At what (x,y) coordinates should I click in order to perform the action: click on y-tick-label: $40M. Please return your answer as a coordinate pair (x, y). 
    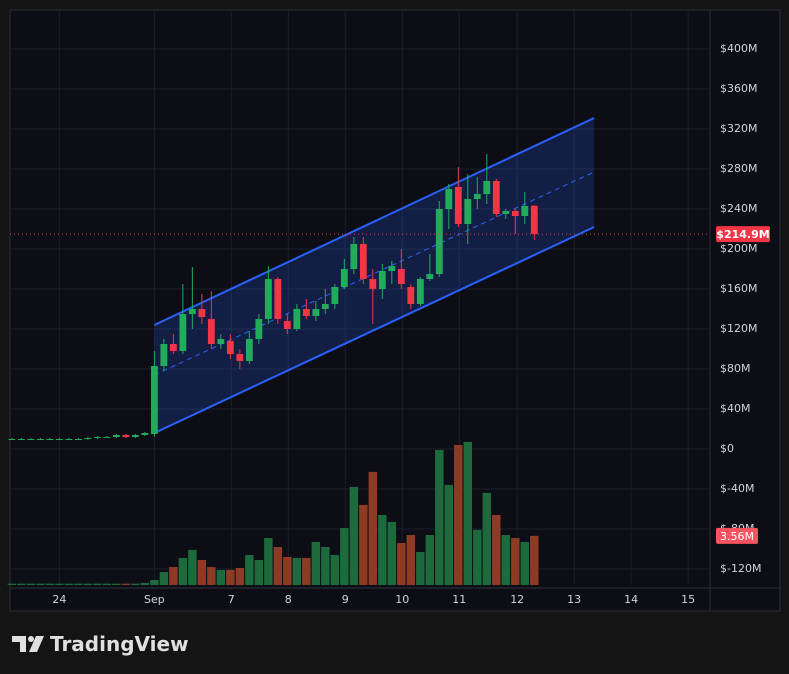
    Looking at the image, I should click on (735, 408).